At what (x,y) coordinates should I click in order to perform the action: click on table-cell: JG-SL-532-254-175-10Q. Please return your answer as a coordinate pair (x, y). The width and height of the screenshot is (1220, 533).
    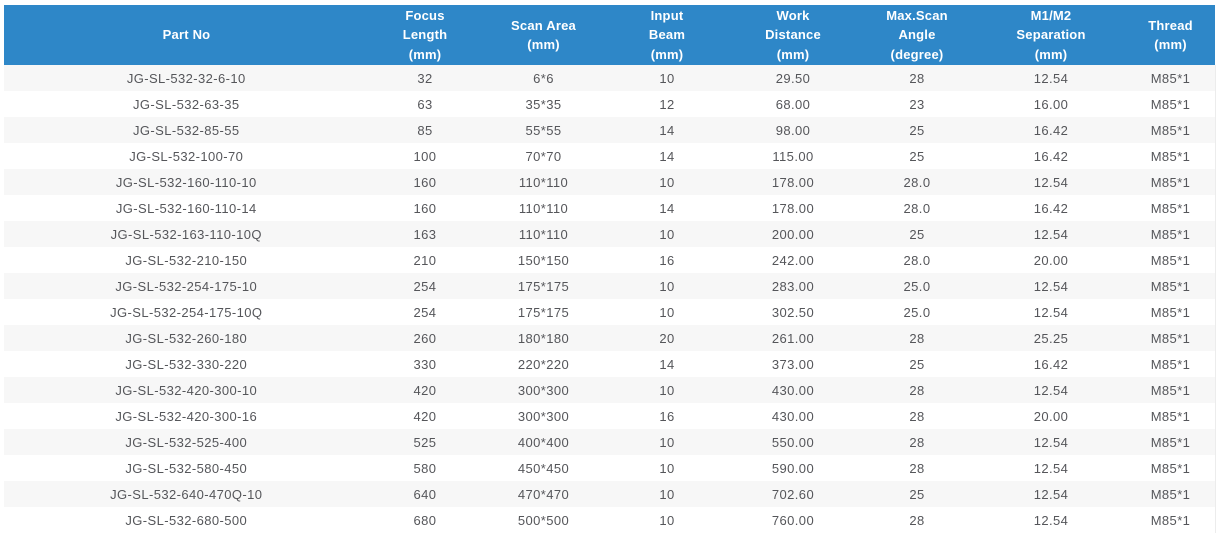
    Looking at the image, I should click on (186, 312).